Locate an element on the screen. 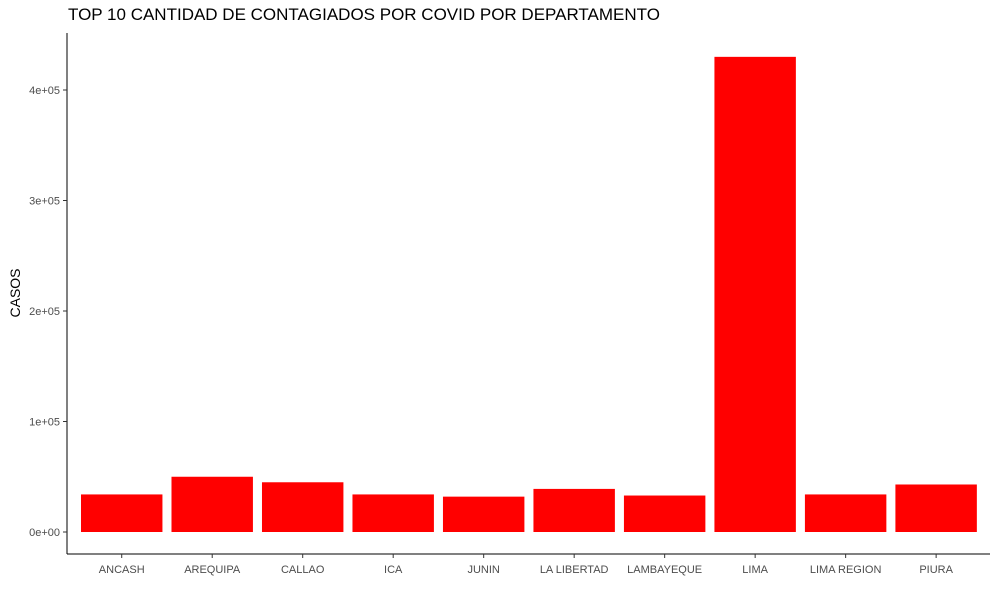  bar-lima is located at coordinates (755, 294).